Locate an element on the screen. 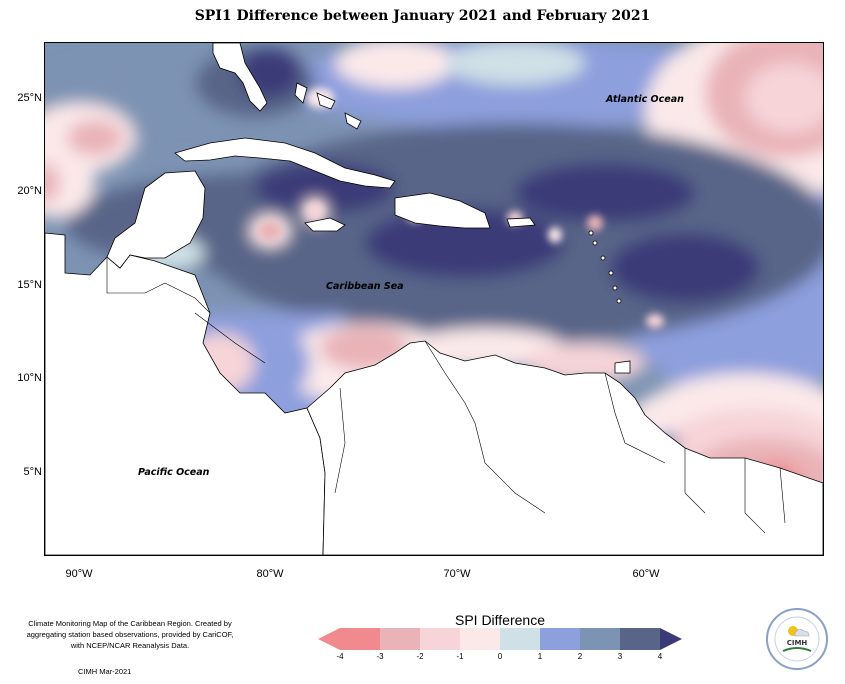  legend-tick: -4 is located at coordinates (340, 656).